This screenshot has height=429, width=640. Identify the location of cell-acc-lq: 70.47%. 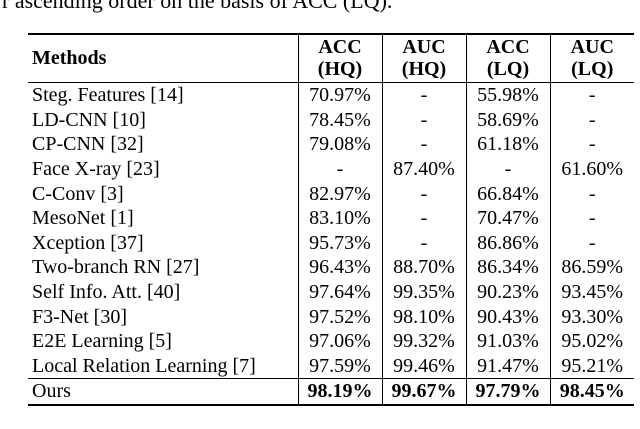
(508, 218).